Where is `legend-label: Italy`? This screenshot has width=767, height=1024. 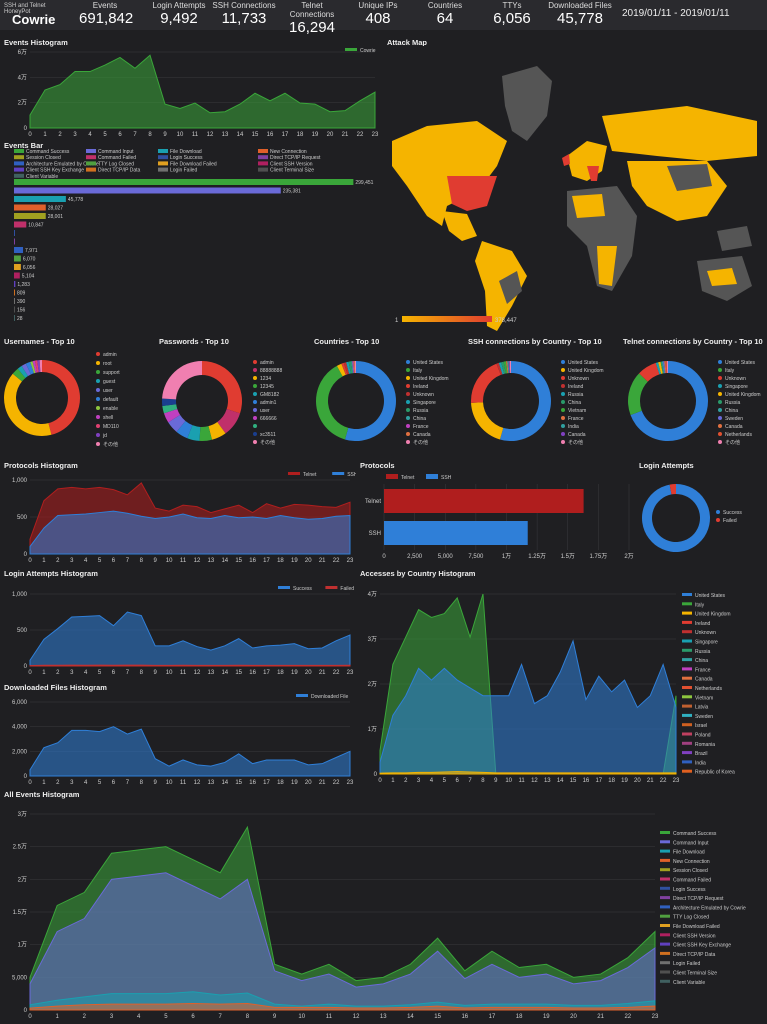
legend-label: Italy is located at coordinates (730, 371).